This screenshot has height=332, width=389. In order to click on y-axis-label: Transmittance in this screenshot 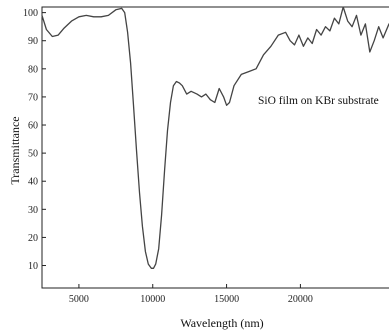, I will do `click(15, 150)`.